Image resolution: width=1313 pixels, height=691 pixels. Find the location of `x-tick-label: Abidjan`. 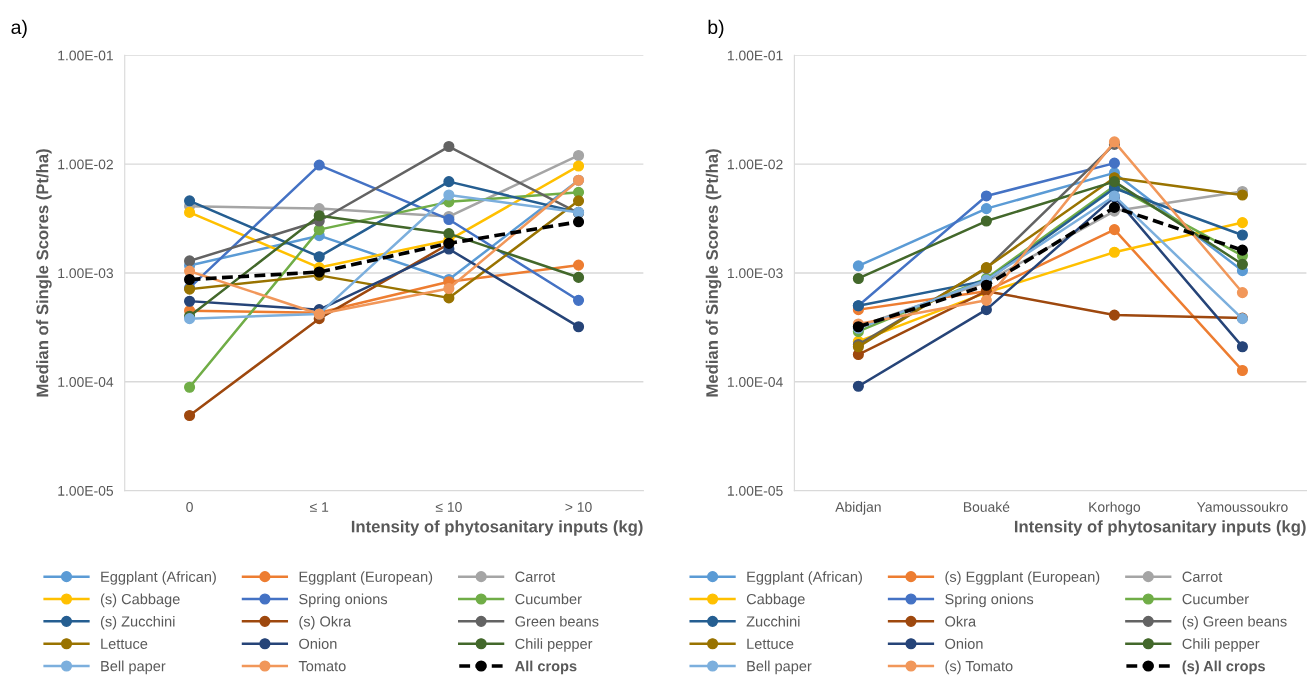

x-tick-label: Abidjan is located at coordinates (858, 508).